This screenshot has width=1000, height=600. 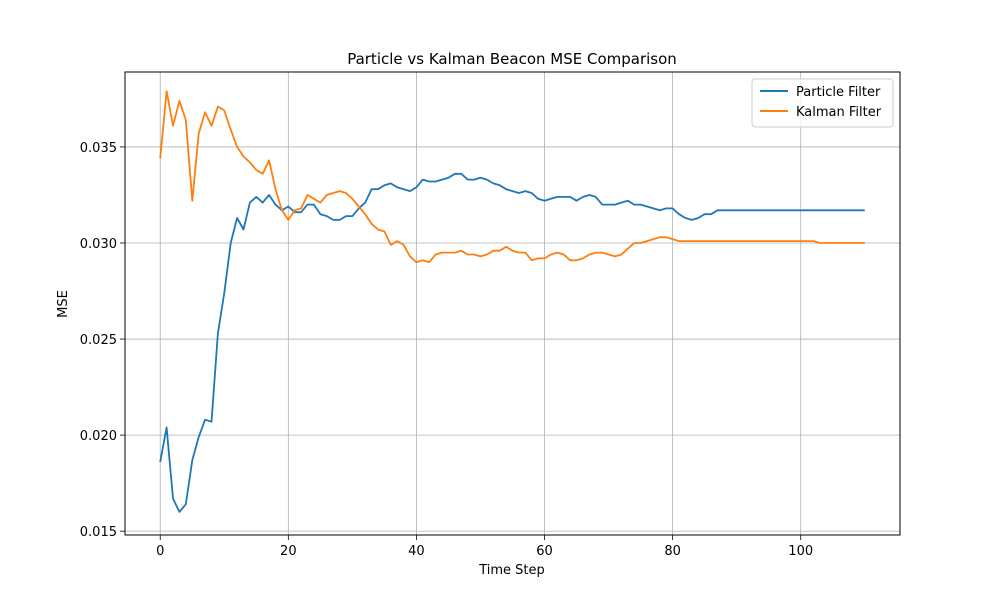 What do you see at coordinates (511, 570) in the screenshot?
I see `x-axis-label: Time Step` at bounding box center [511, 570].